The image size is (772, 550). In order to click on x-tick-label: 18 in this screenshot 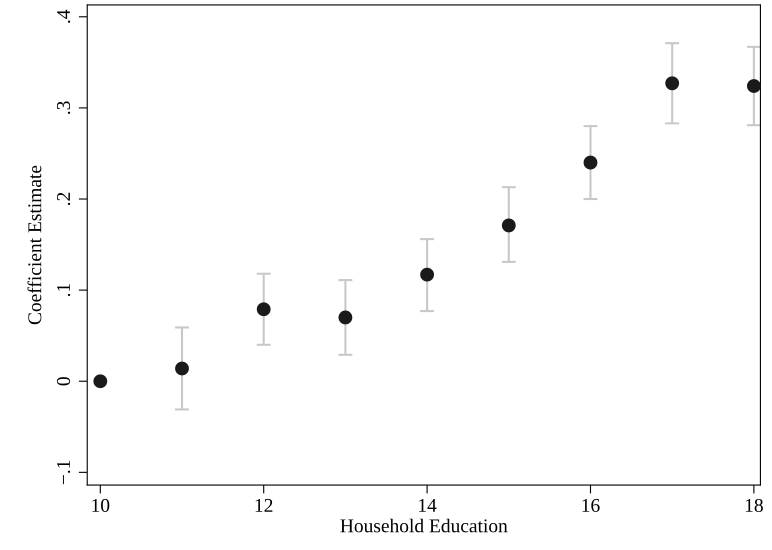, I will do `click(754, 505)`.